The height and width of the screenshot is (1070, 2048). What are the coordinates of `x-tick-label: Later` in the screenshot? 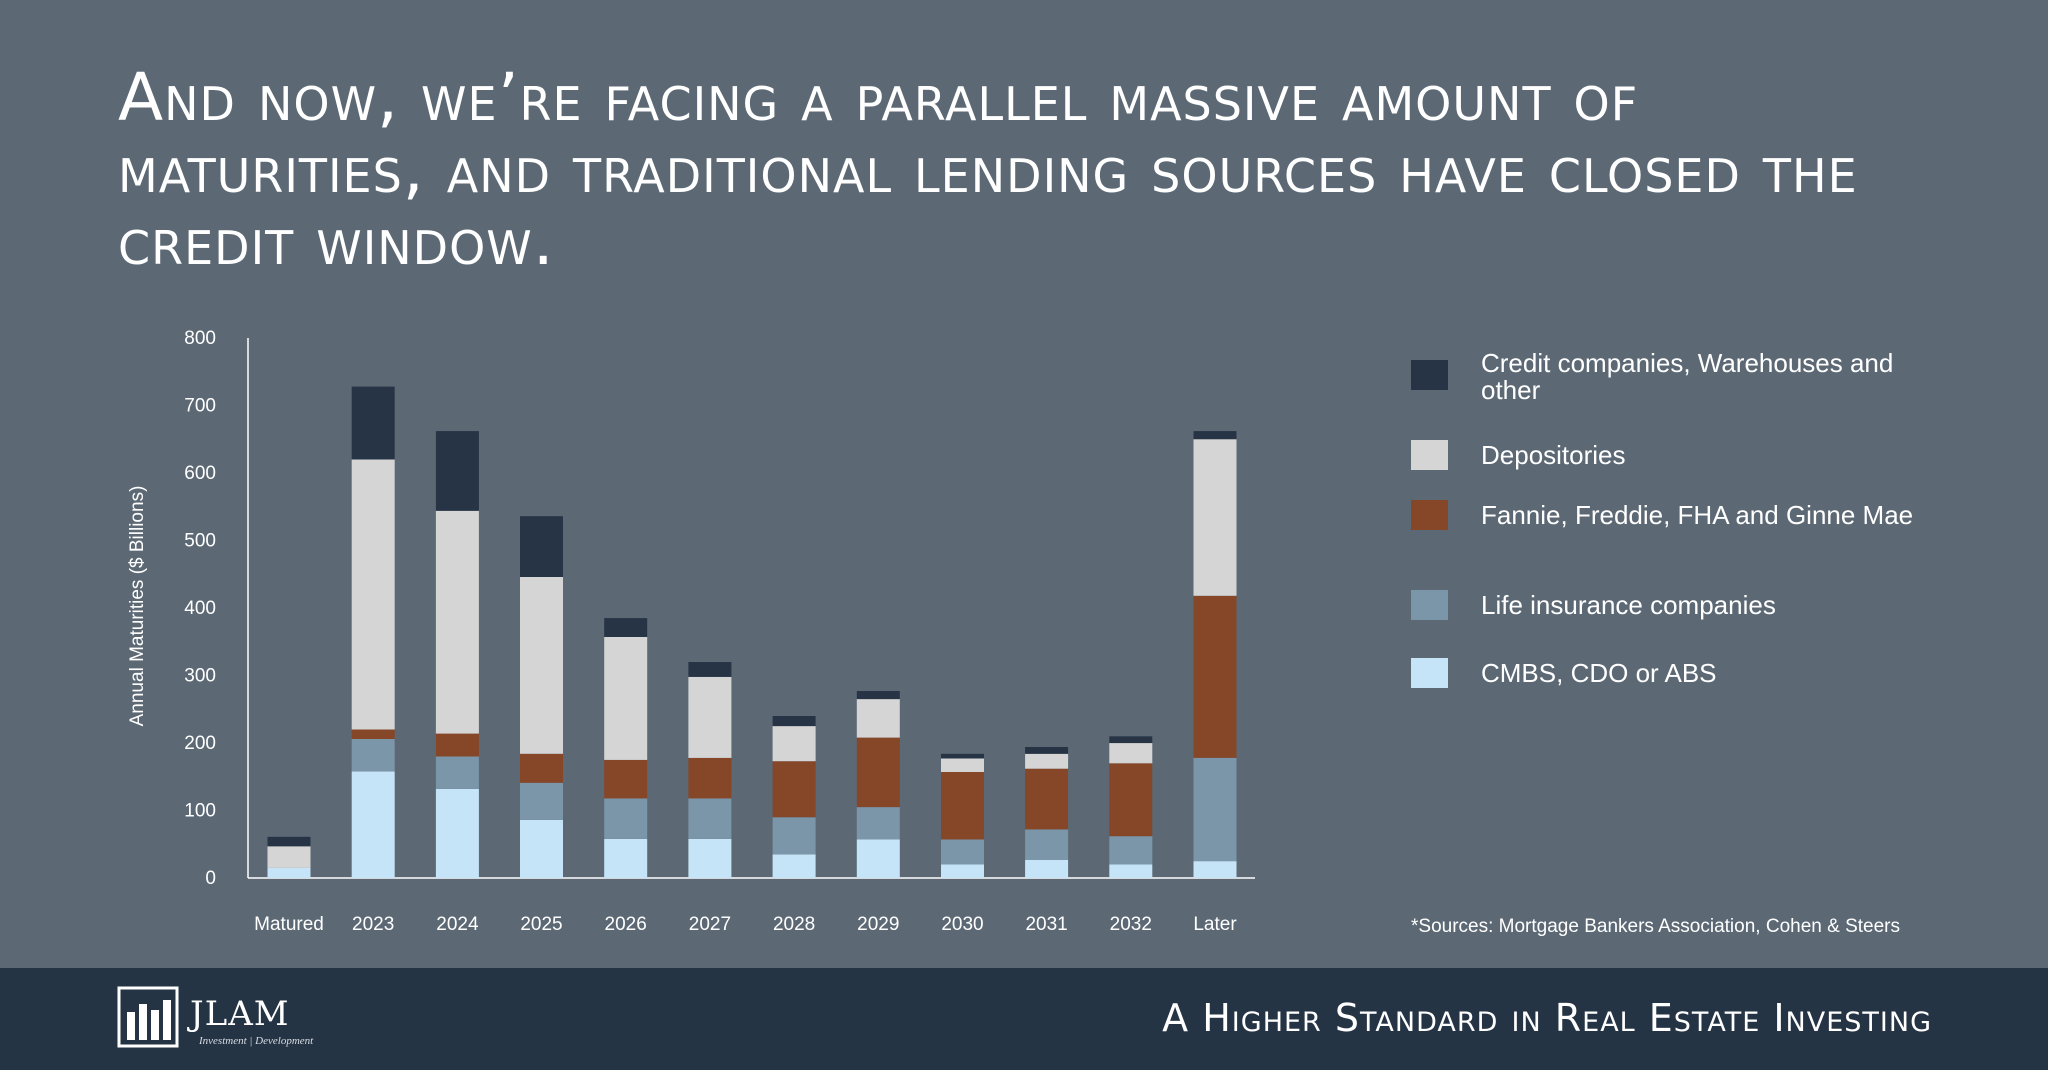 It's located at (1215, 924).